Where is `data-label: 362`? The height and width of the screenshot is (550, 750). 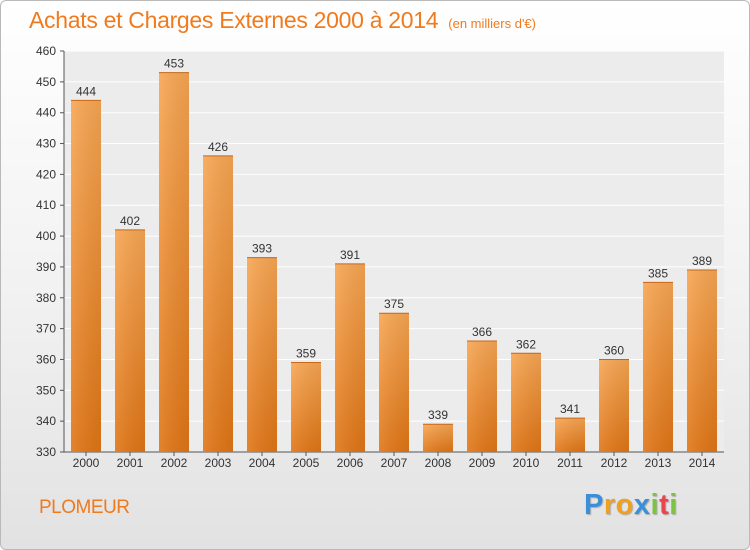
data-label: 362 is located at coordinates (526, 344).